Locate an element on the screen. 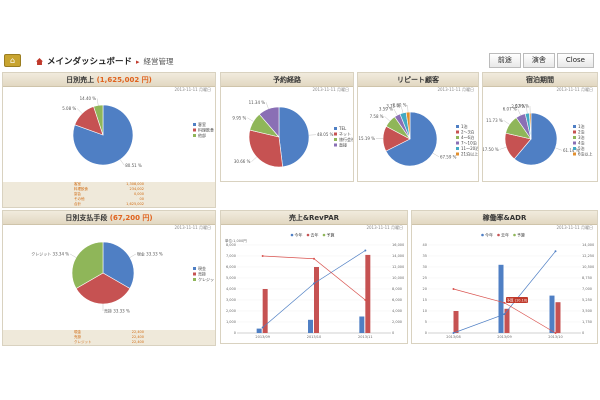 This screenshot has width=600, height=400. summary-row: 合計 1,625,002 is located at coordinates (109, 204).